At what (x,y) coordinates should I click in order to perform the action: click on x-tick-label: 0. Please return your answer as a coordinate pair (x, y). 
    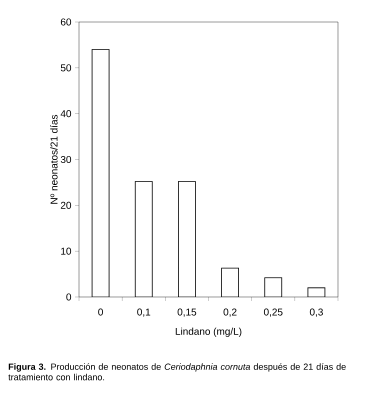
    Looking at the image, I should click on (100, 312).